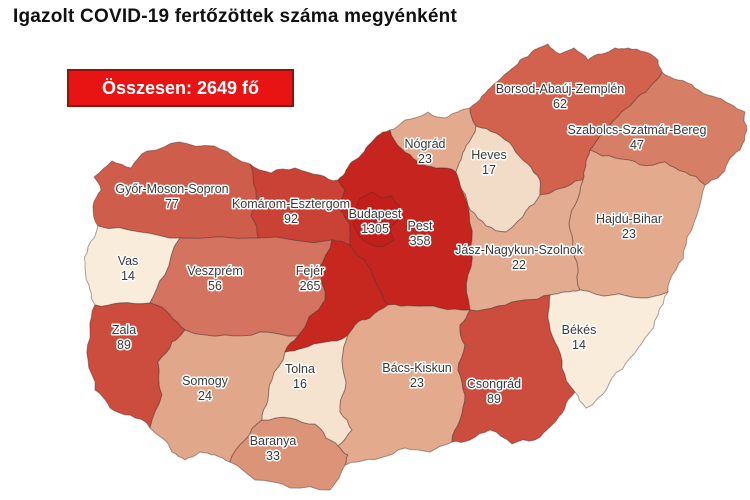  I want to click on county-value-vas: 14, so click(128, 276).